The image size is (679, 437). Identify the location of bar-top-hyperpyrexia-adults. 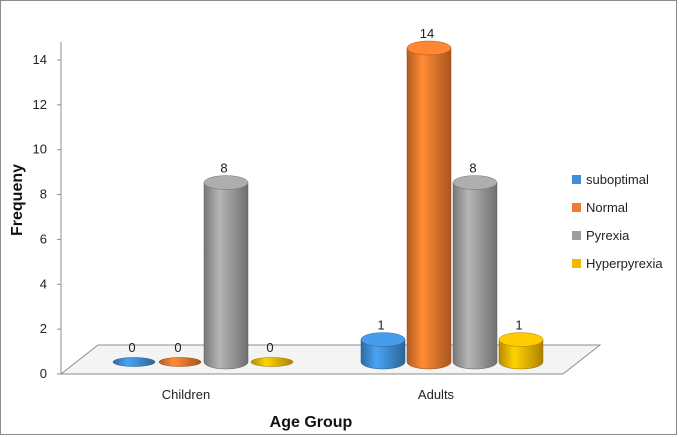
(521, 339).